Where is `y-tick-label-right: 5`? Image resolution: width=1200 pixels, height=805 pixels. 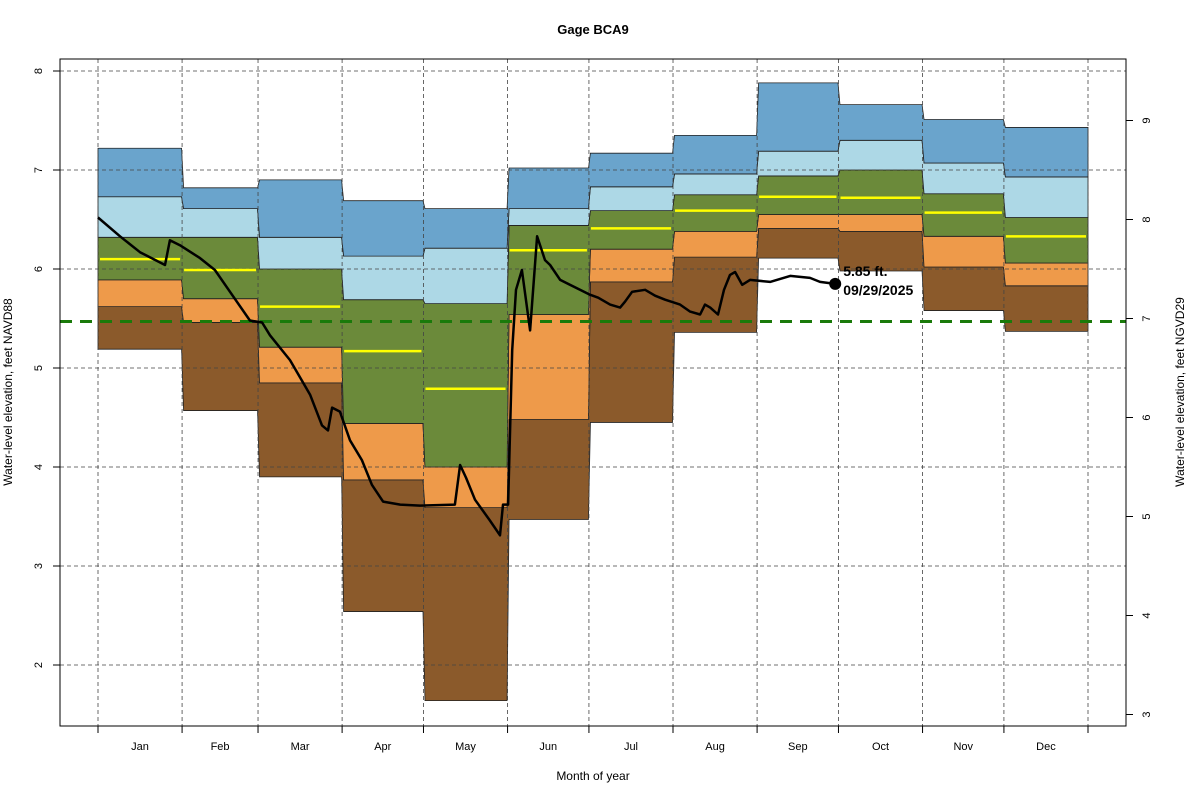 y-tick-label-right: 5 is located at coordinates (1147, 516).